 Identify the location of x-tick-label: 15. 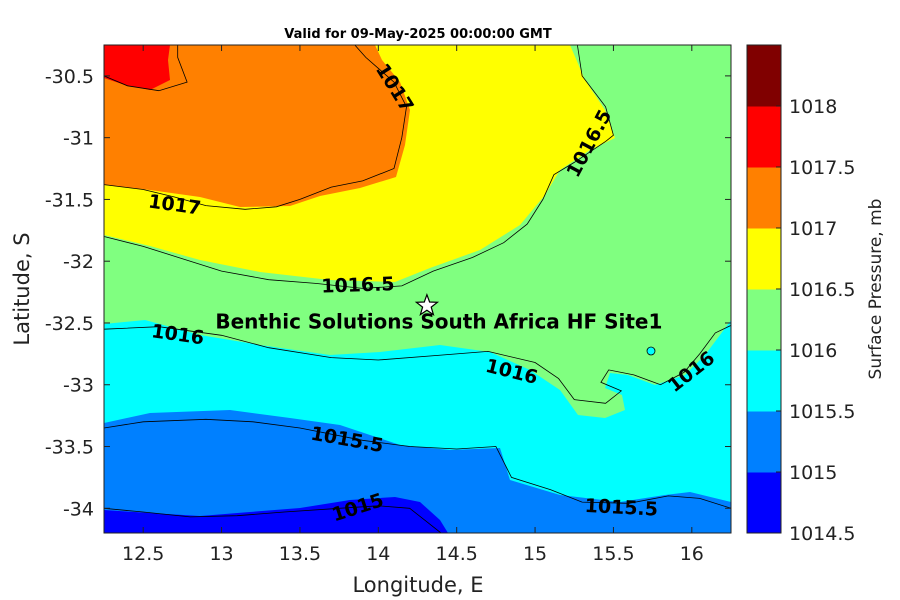
(535, 554).